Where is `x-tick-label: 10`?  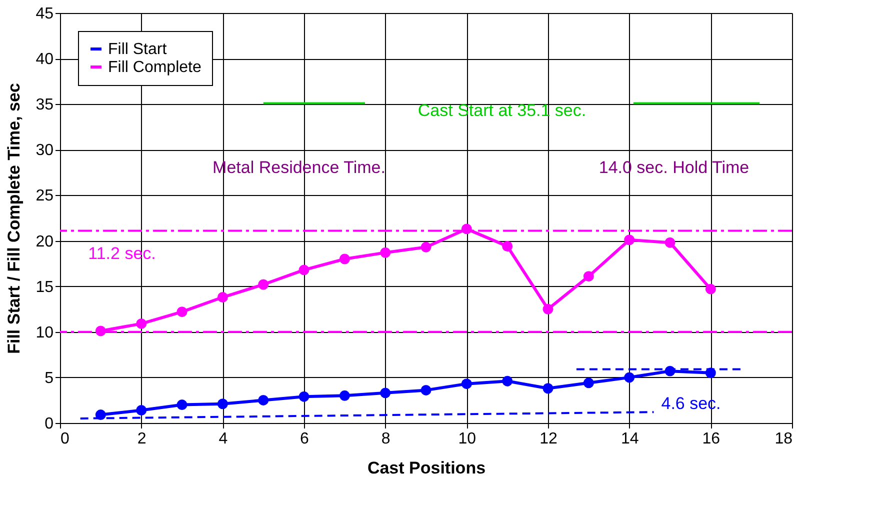 x-tick-label: 10 is located at coordinates (467, 439).